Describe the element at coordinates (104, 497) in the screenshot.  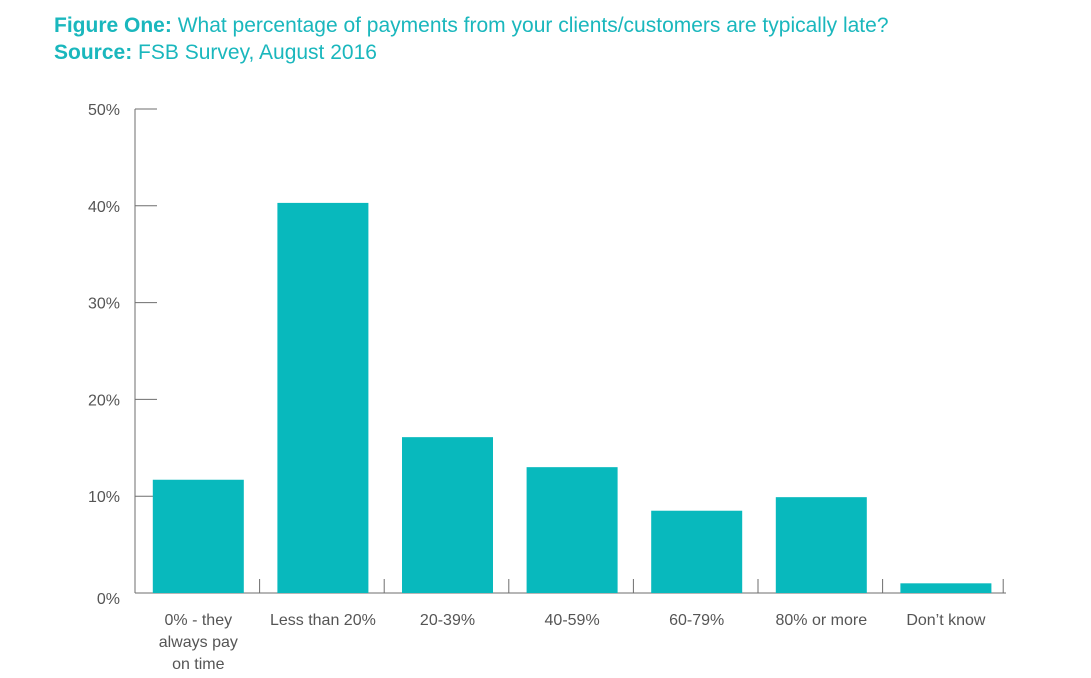
I see `y-tick-label: 10%` at that location.